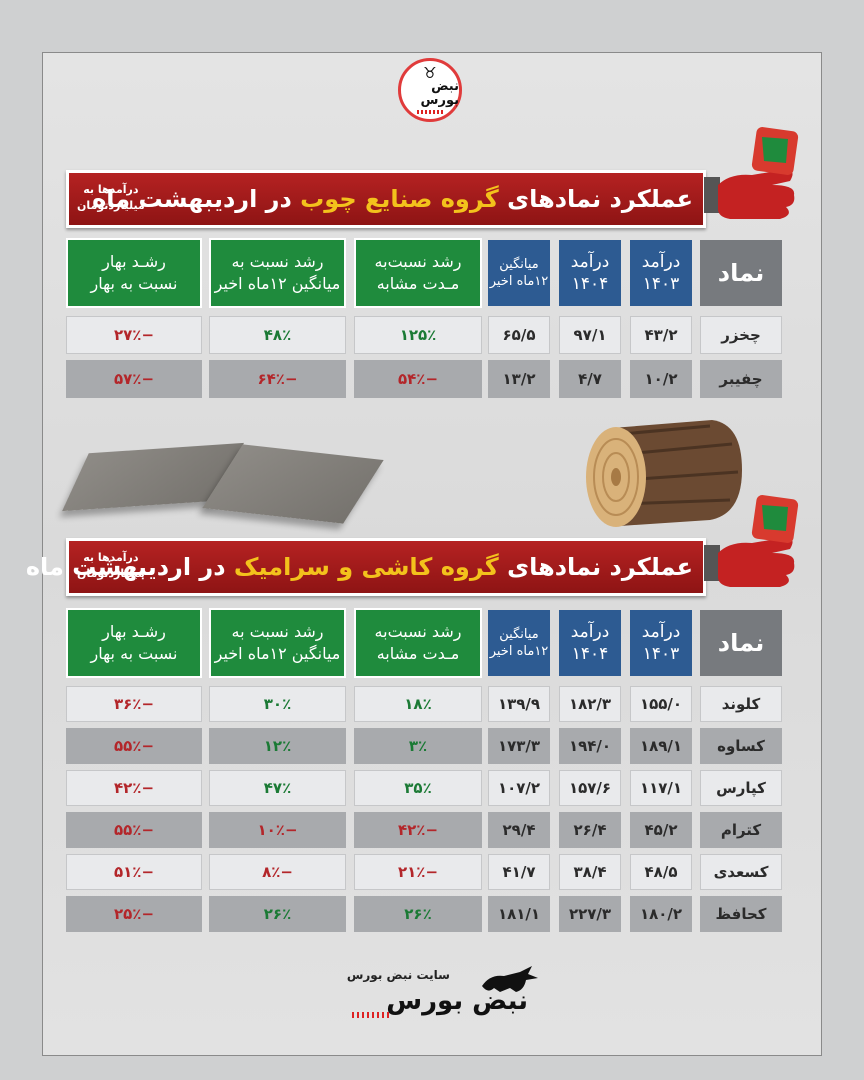  Describe the element at coordinates (134, 335) in the screenshot. I see `growth-spring-cell: −۲۷٪` at that location.